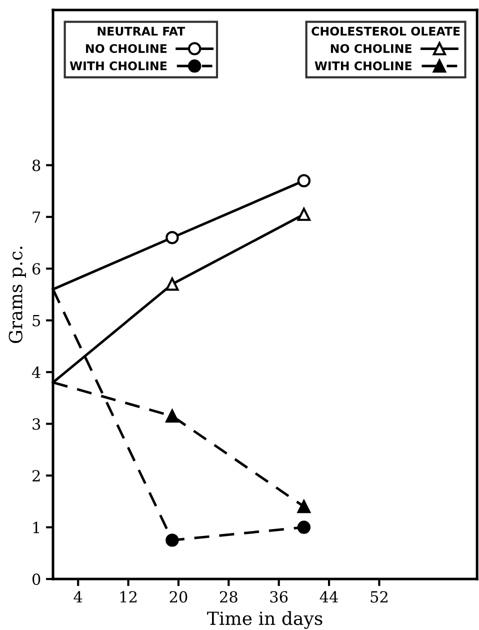 The width and height of the screenshot is (479, 630). Describe the element at coordinates (128, 596) in the screenshot. I see `x-tick-label: 12` at that location.